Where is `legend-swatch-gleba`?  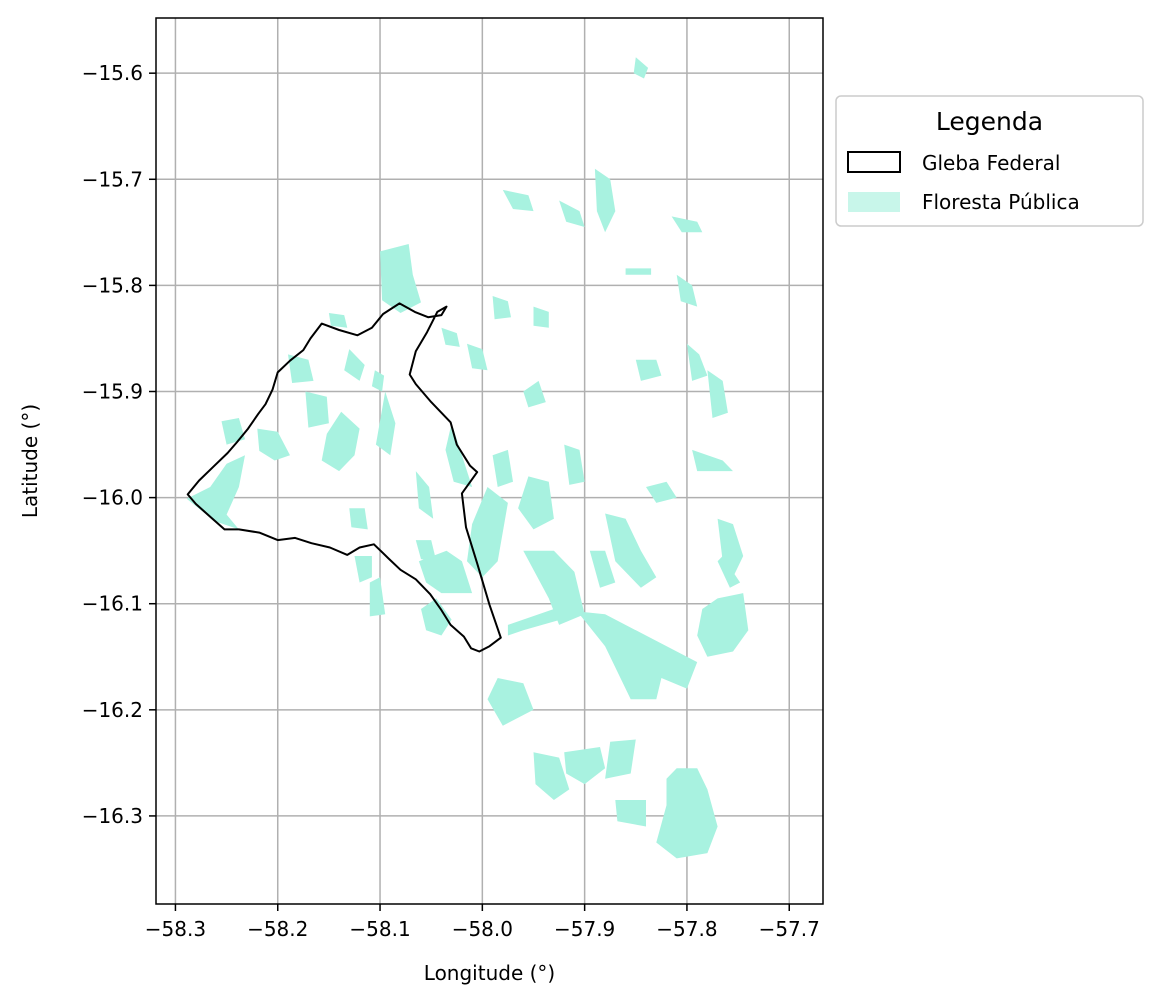
legend-swatch-gleba is located at coordinates (874, 162).